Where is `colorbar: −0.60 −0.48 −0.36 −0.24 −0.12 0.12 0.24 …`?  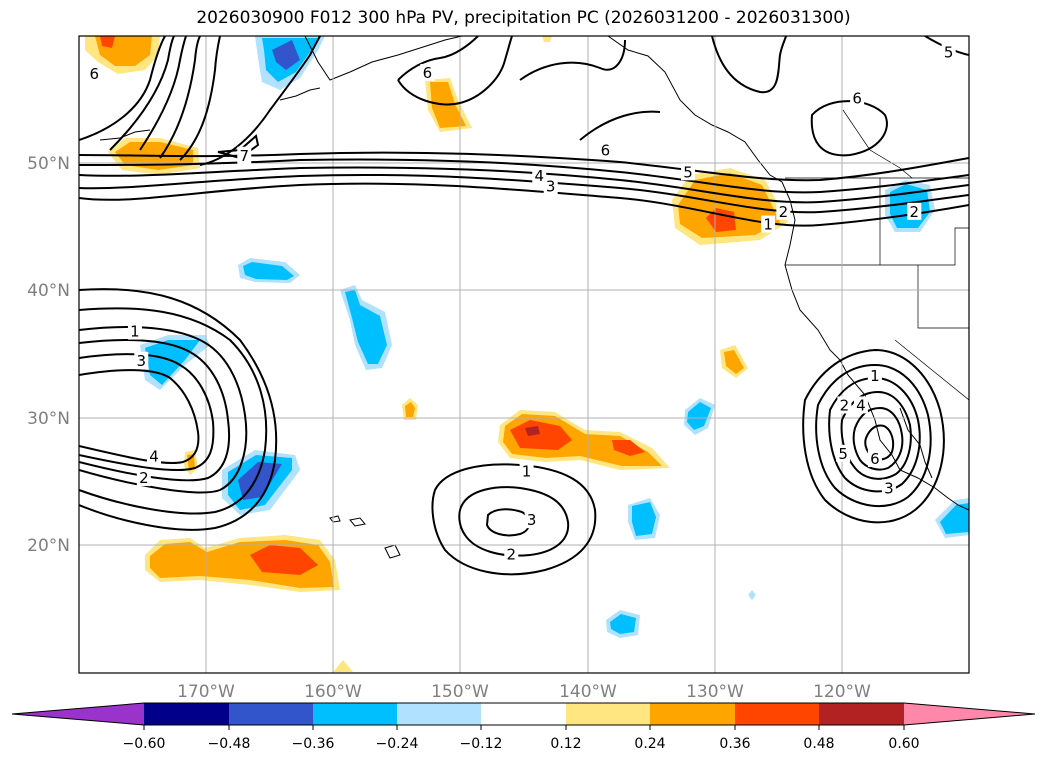
colorbar: −0.60 −0.48 −0.36 −0.24 −0.12 0.12 0.24 … is located at coordinates (523, 727).